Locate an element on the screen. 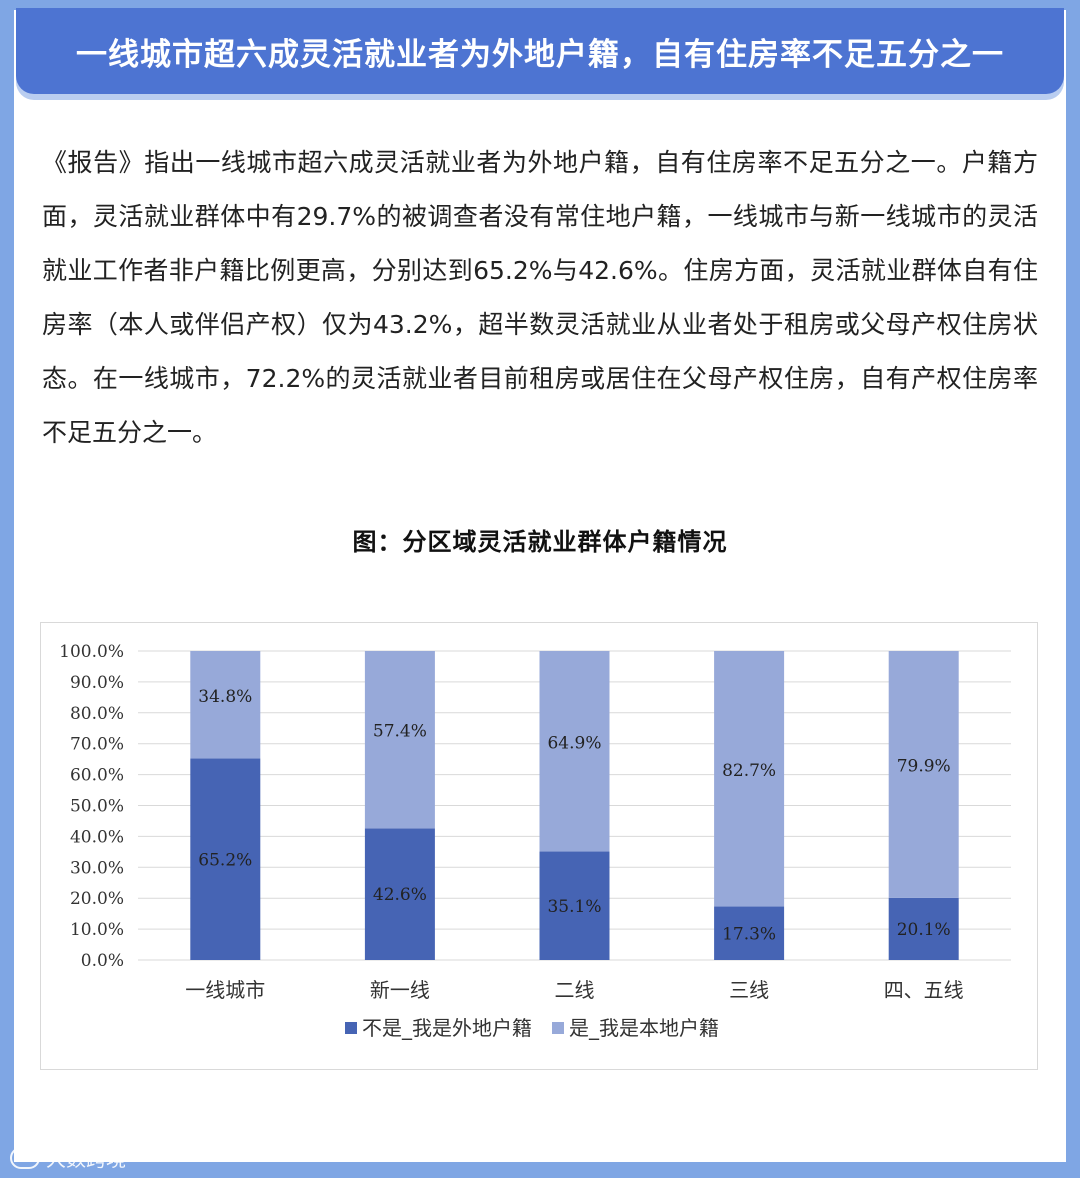 The height and width of the screenshot is (1178, 1080). y-tick-label: 70.0% is located at coordinates (97, 745).